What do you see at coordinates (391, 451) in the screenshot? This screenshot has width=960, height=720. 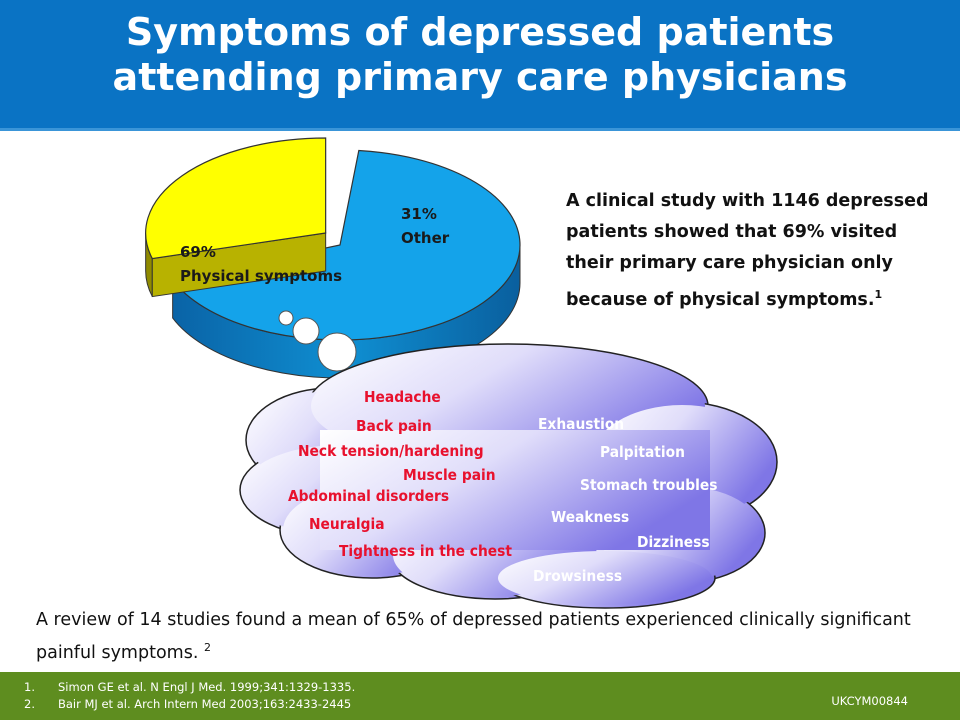 I see `symptom-neck-tension: Neck tension/hardening` at bounding box center [391, 451].